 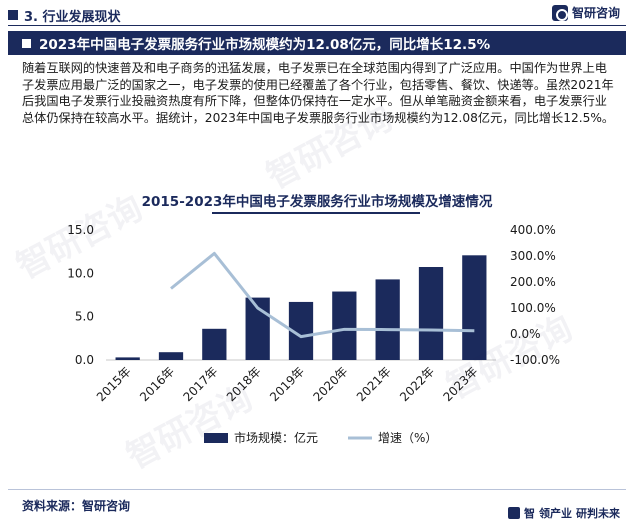 I want to click on legend-bar-label: 市场规模：亿元, so click(x=276, y=437).